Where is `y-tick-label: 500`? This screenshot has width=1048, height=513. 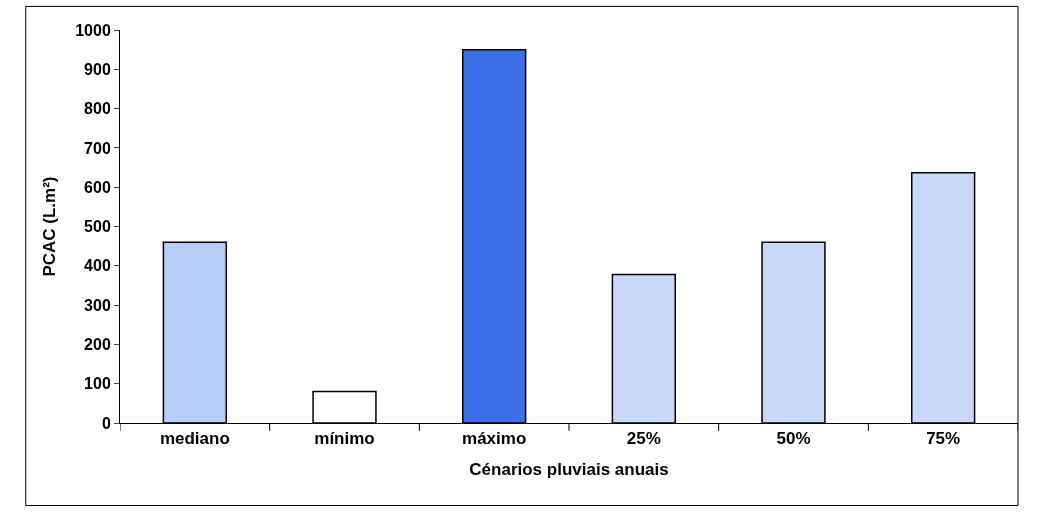
y-tick-label: 500 is located at coordinates (97, 227).